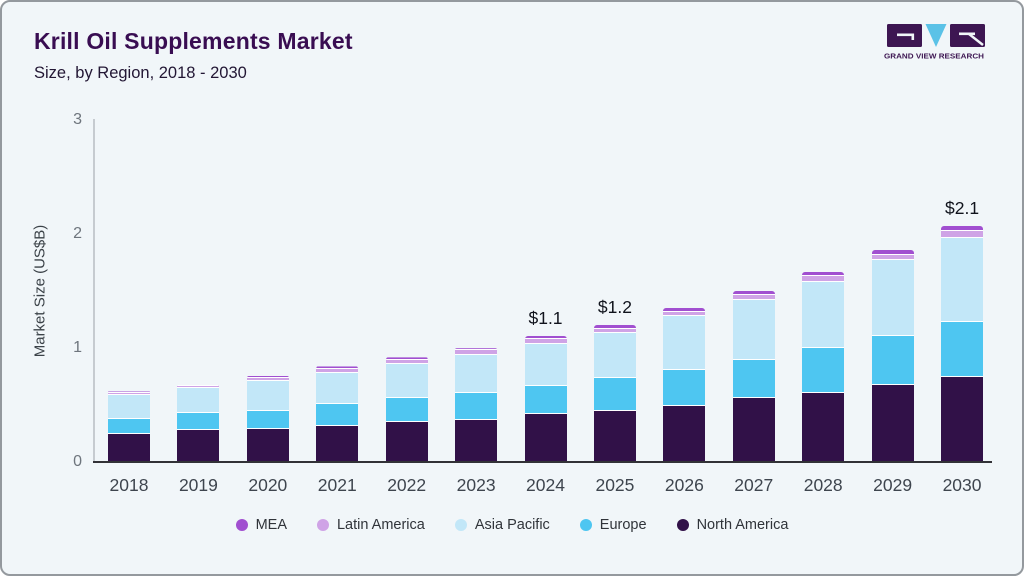 The height and width of the screenshot is (576, 1024). I want to click on legend-label-latin-america: Latin America, so click(380, 525).